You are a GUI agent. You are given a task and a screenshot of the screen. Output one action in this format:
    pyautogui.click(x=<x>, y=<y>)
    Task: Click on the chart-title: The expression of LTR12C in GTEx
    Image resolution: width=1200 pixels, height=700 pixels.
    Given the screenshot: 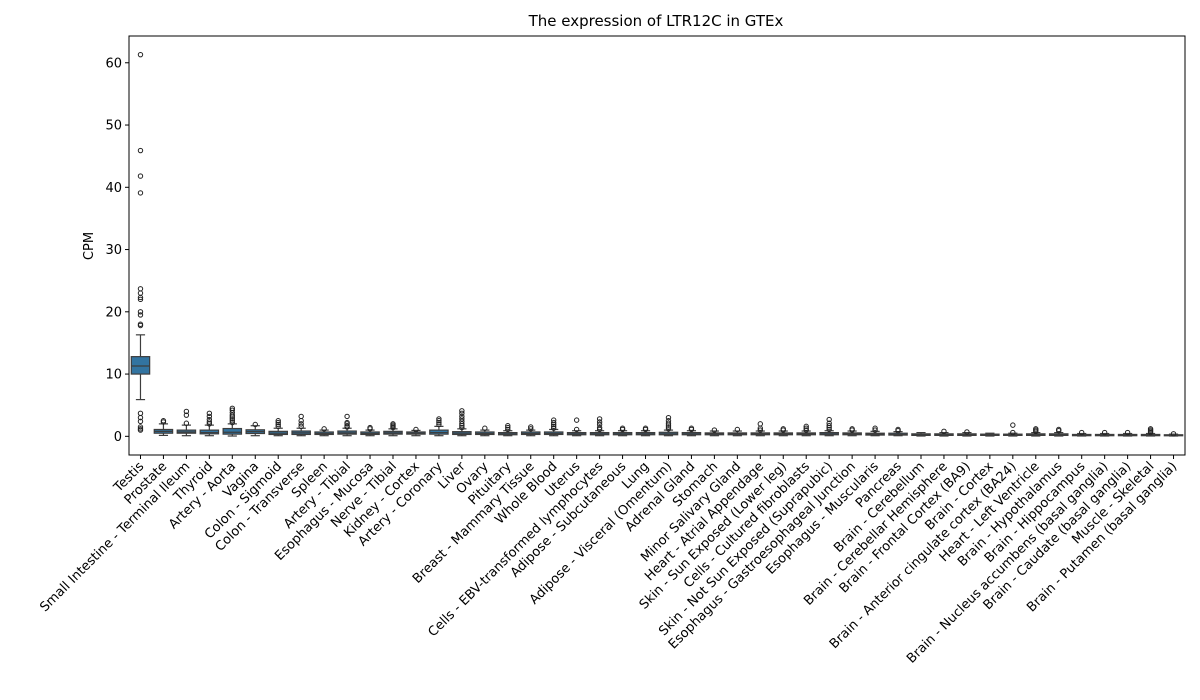 What is the action you would take?
    pyautogui.click(x=656, y=21)
    